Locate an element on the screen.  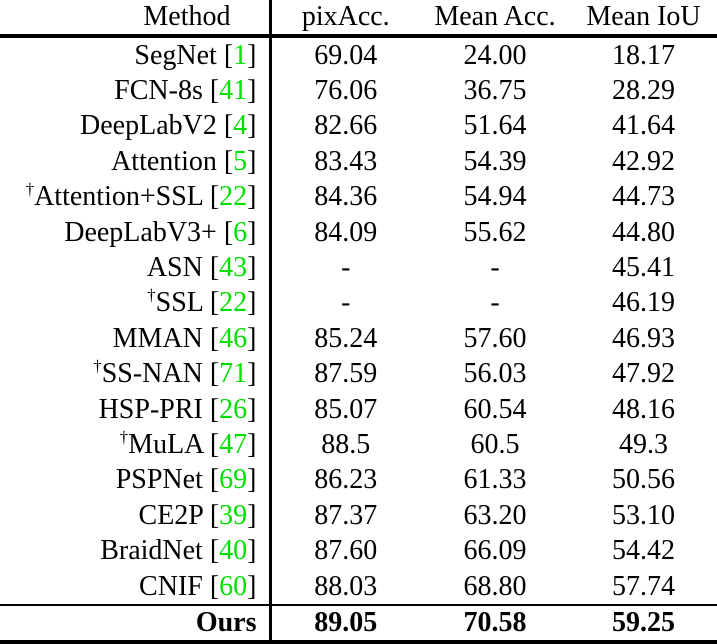
meaniou-cell: 42.92 is located at coordinates (643, 161).